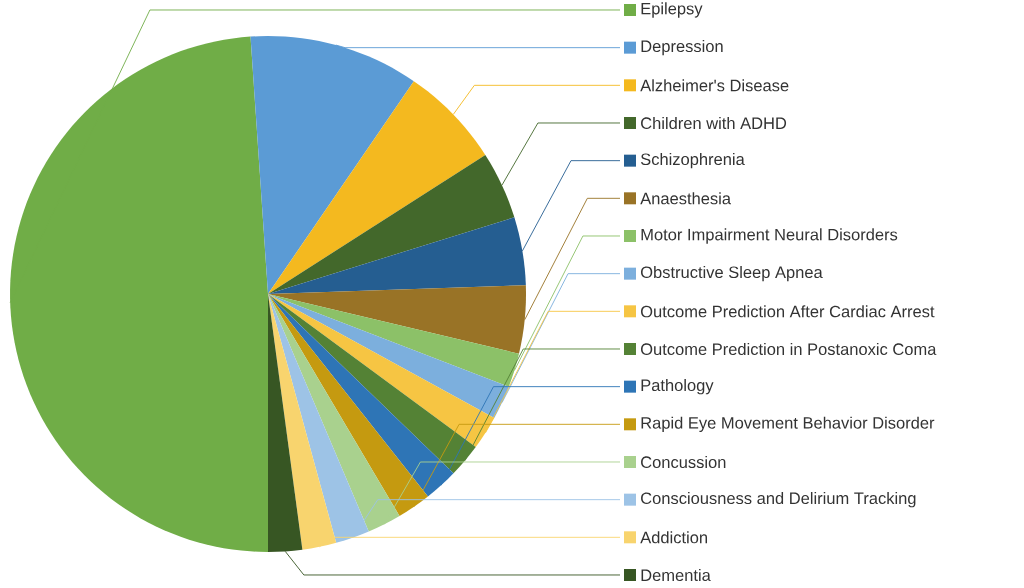  I want to click on legend-label: Obstructive Sleep Apnea, so click(731, 273).